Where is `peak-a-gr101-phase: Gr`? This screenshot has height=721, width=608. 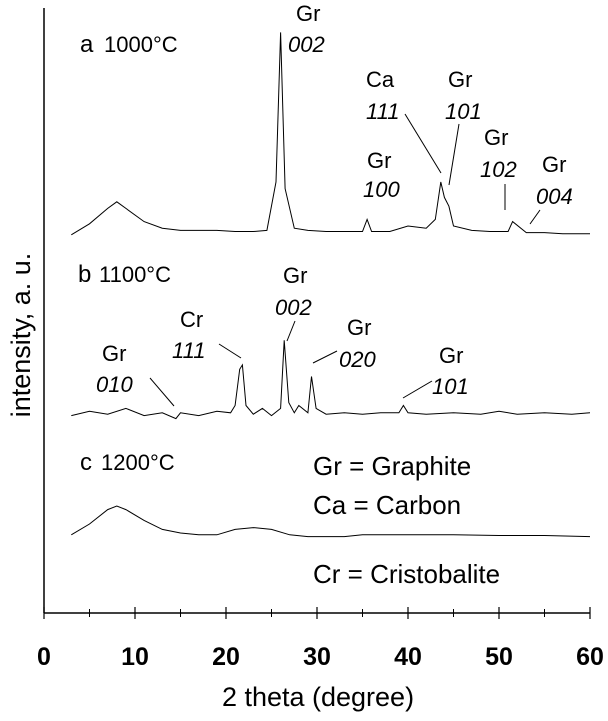 peak-a-gr101-phase: Gr is located at coordinates (460, 79).